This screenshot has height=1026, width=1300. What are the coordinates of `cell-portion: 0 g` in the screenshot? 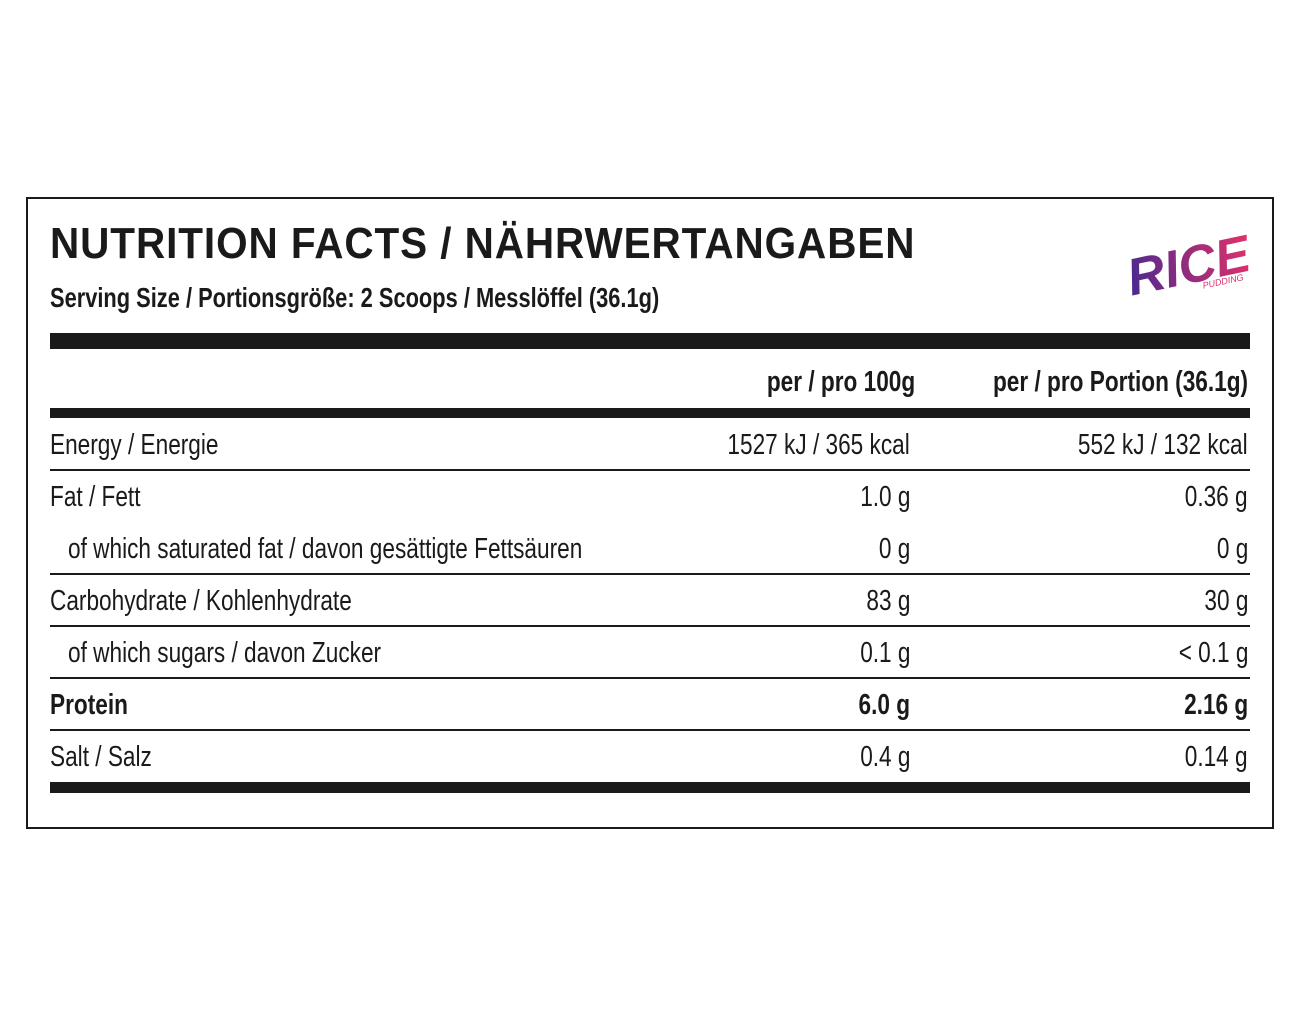 It's located at (1232, 549).